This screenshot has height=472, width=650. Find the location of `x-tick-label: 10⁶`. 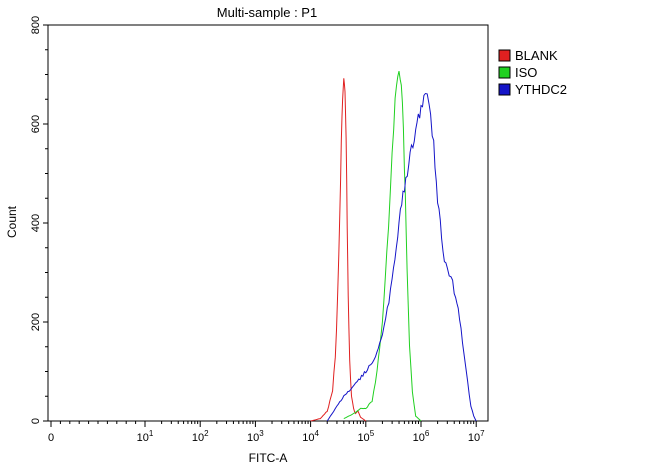

x-tick-label: 10⁶ is located at coordinates (421, 436).